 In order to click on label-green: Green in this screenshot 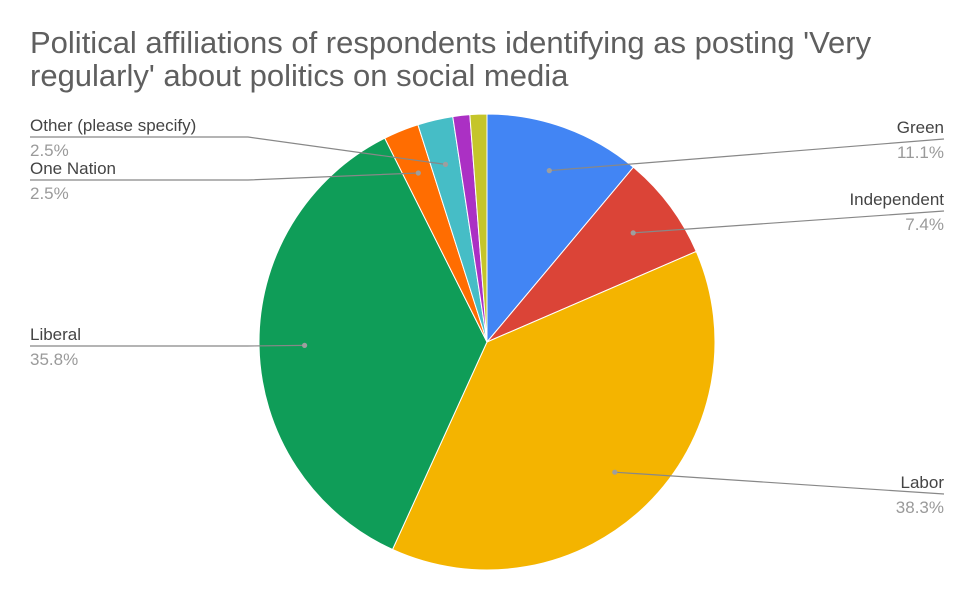, I will do `click(920, 127)`.